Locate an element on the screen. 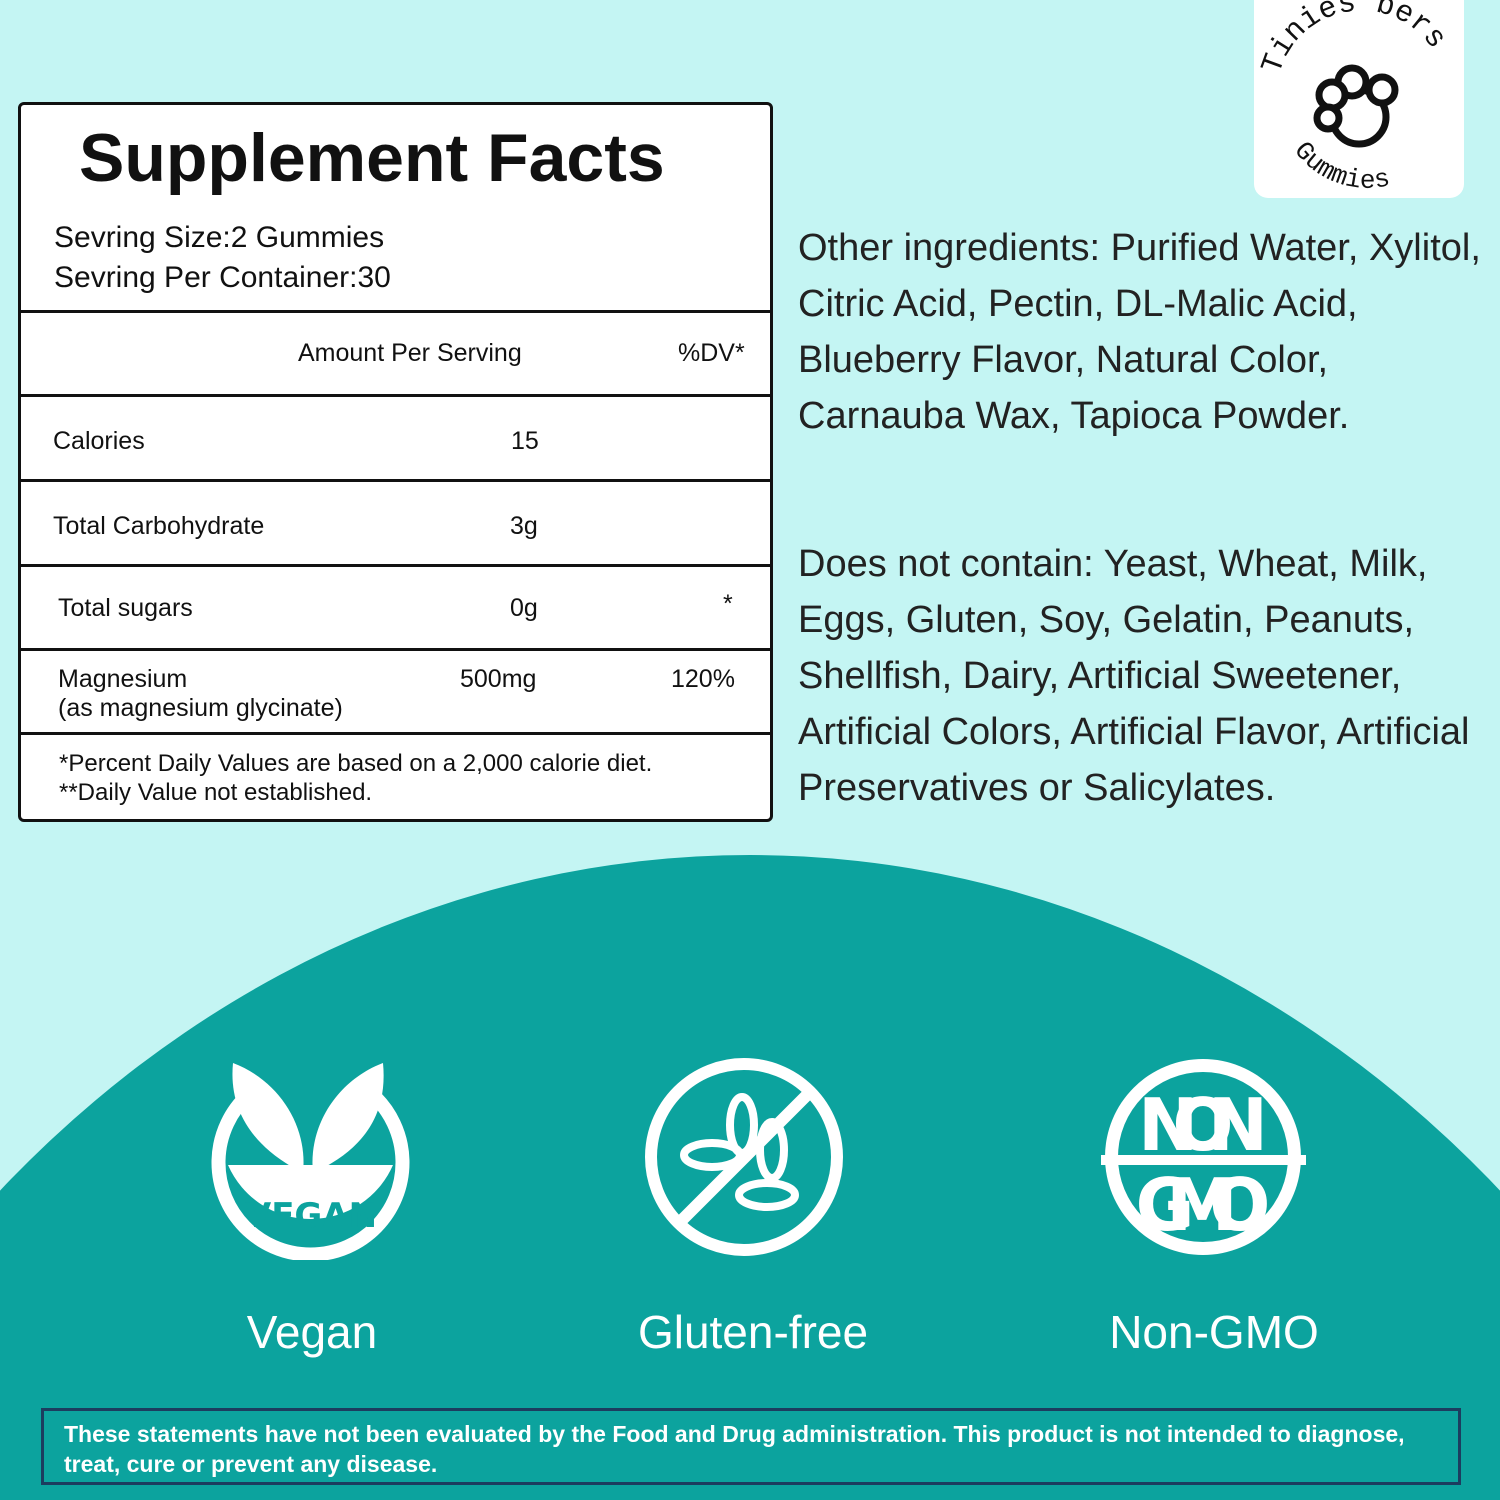  vegan-leaf-icon: VEGAN is located at coordinates (310, 1158).